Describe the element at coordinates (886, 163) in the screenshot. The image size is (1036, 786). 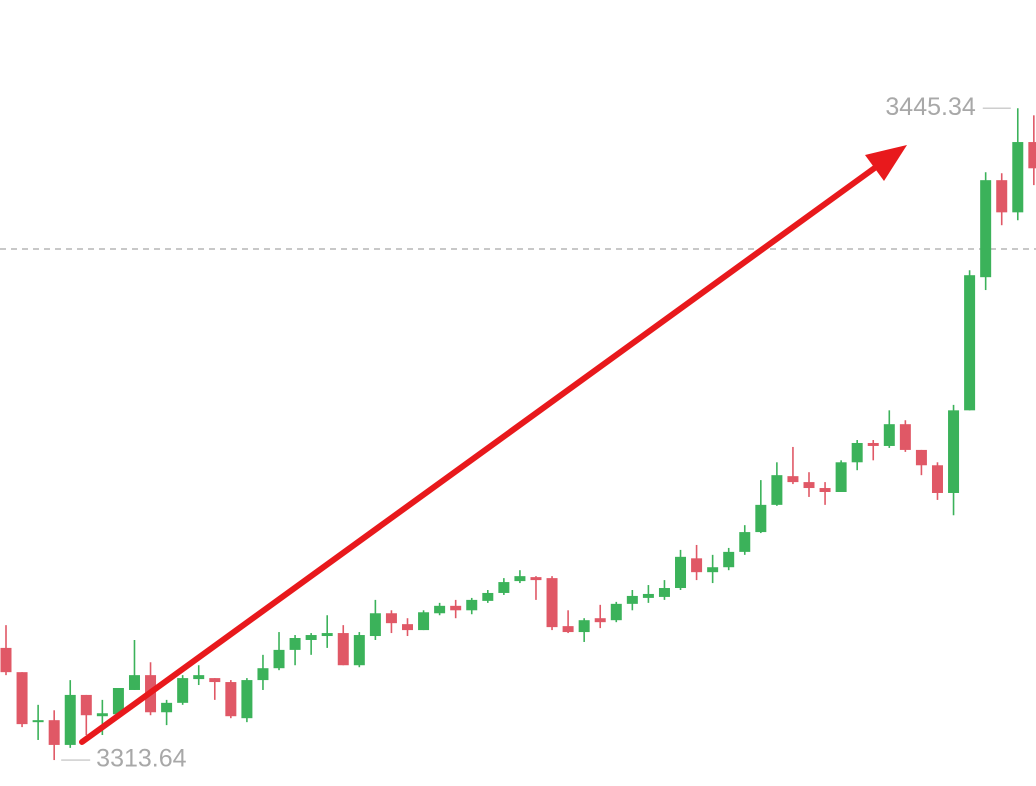
I see `arrow-head` at that location.